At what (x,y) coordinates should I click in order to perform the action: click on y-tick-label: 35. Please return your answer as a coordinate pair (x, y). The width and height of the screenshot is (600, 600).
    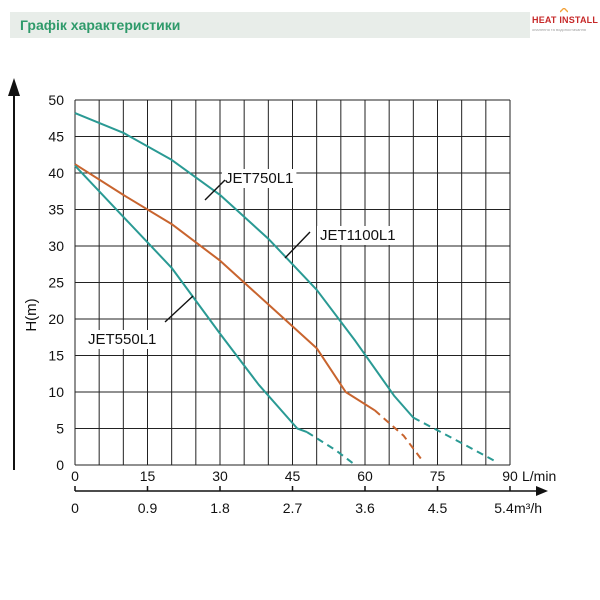
    Looking at the image, I should click on (56, 210).